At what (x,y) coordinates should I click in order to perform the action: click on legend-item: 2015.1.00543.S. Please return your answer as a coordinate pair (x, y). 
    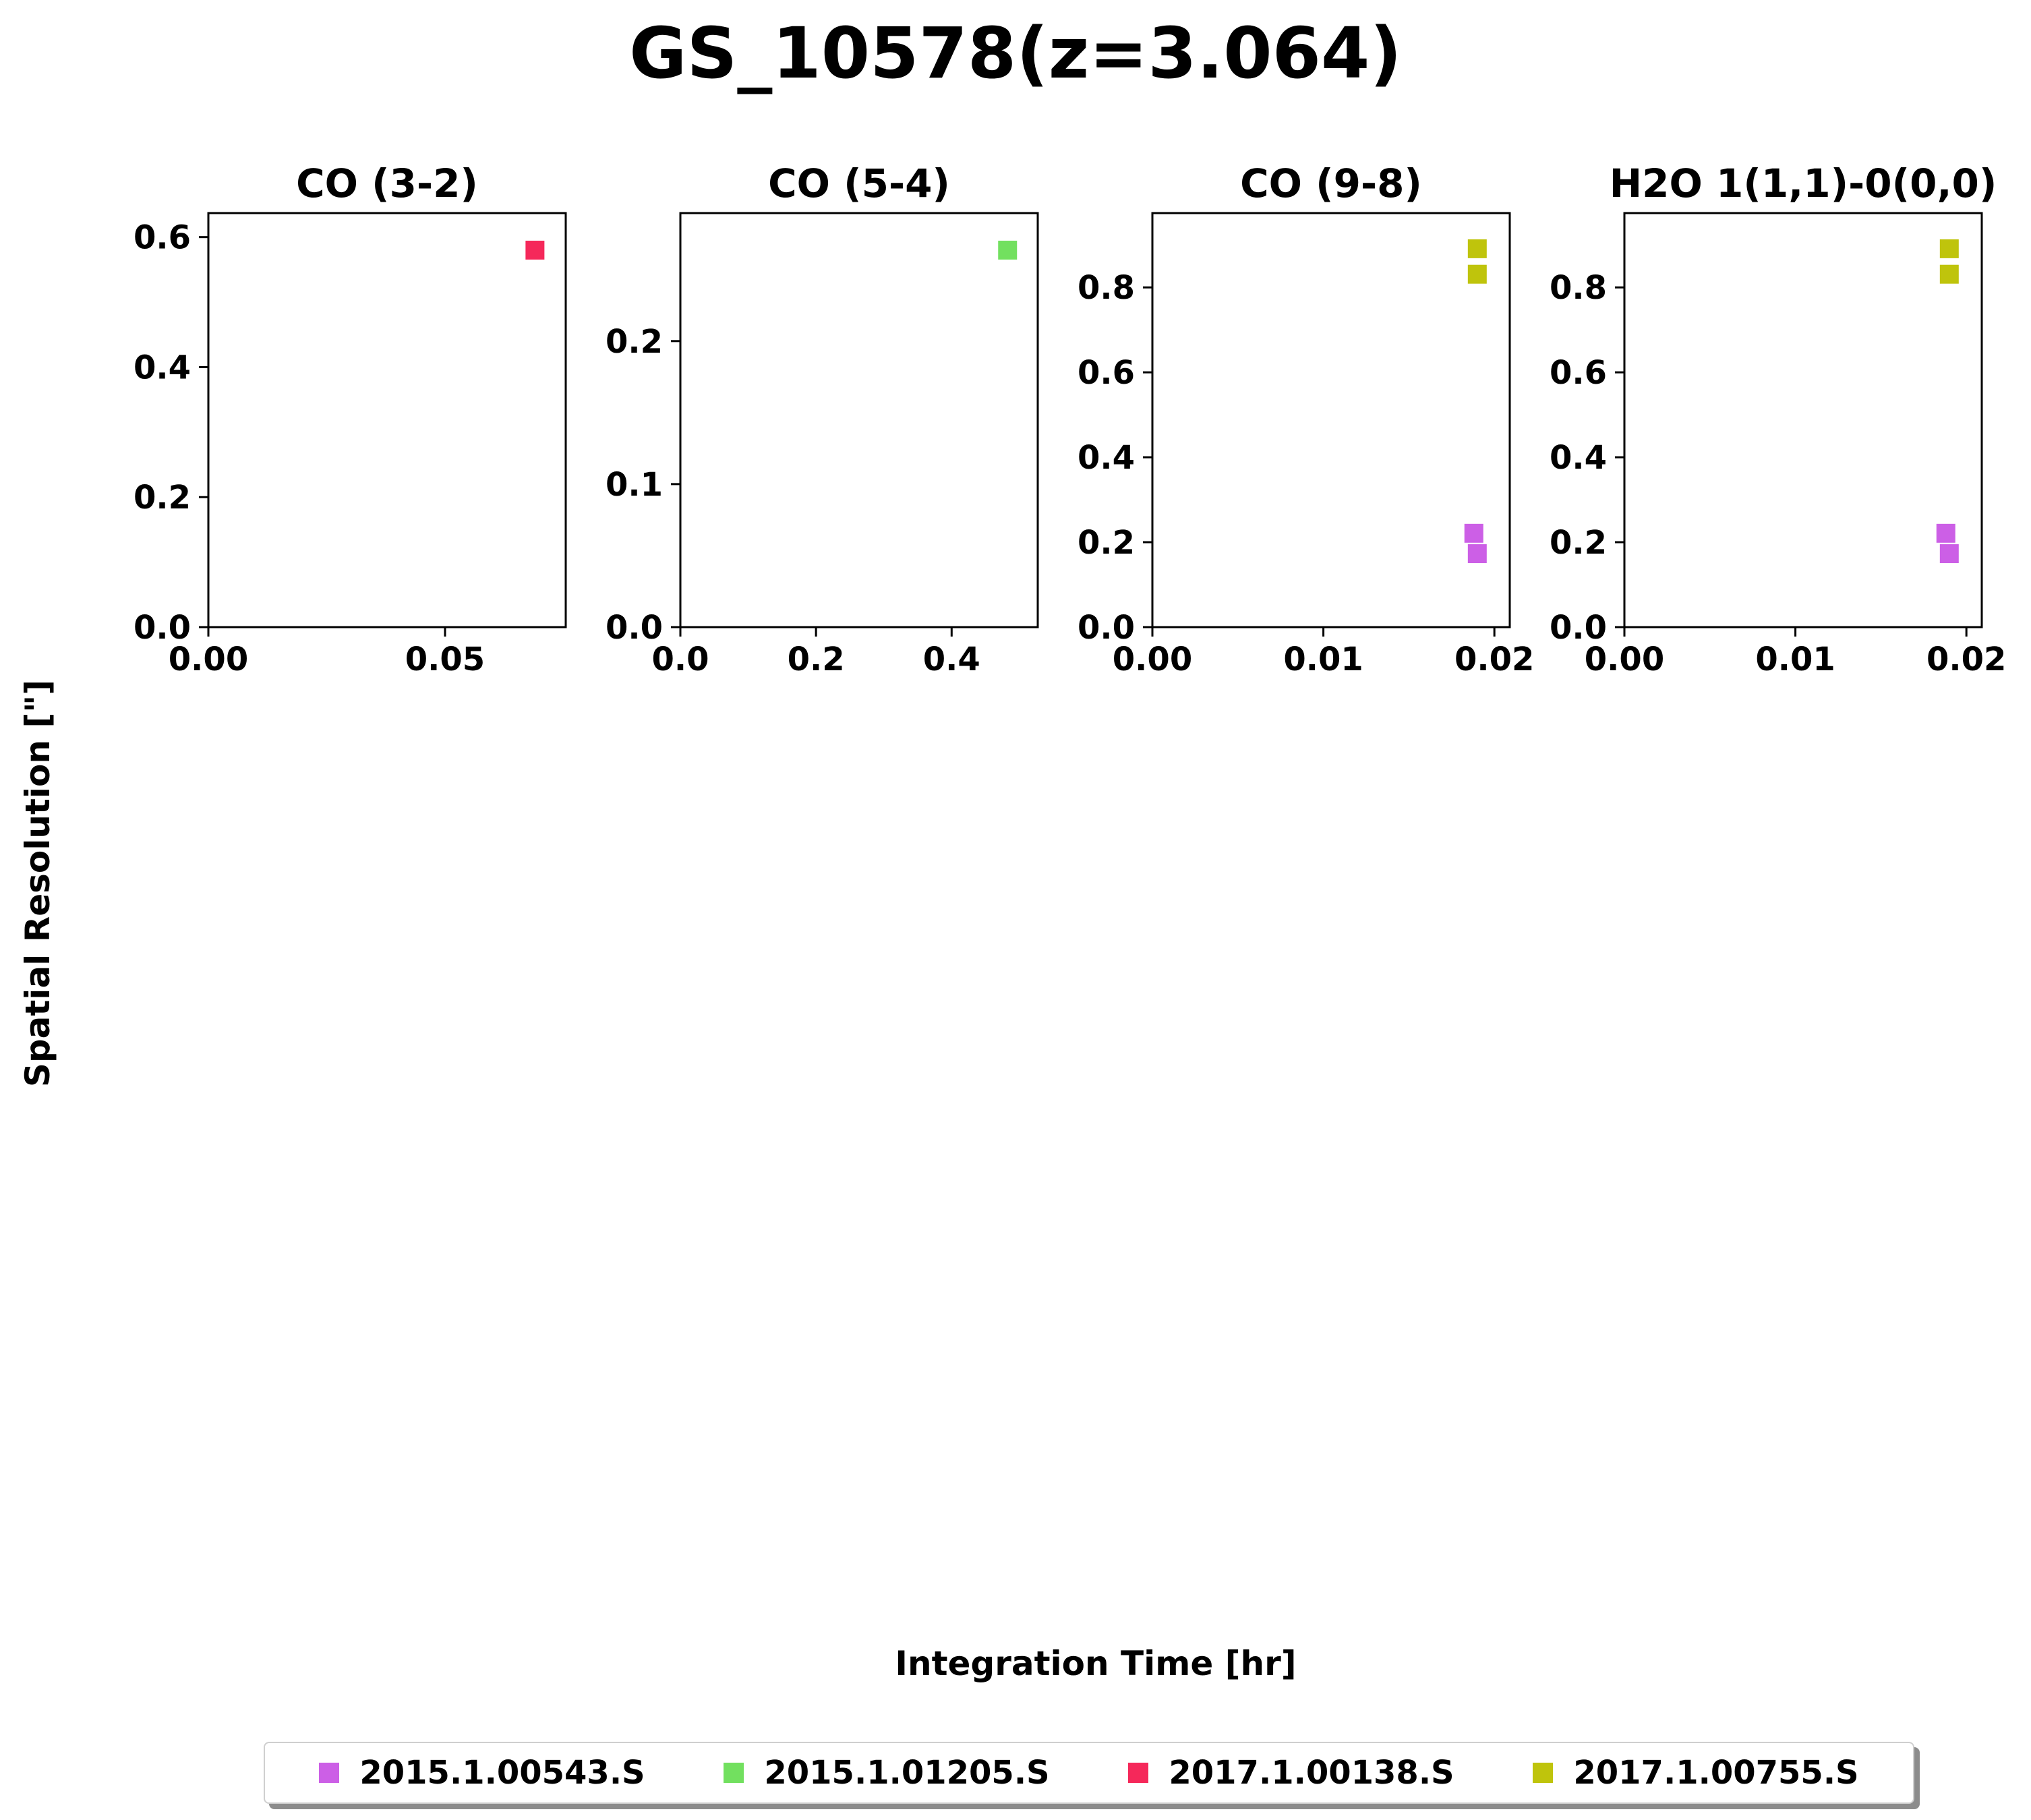
    Looking at the image, I should click on (482, 1773).